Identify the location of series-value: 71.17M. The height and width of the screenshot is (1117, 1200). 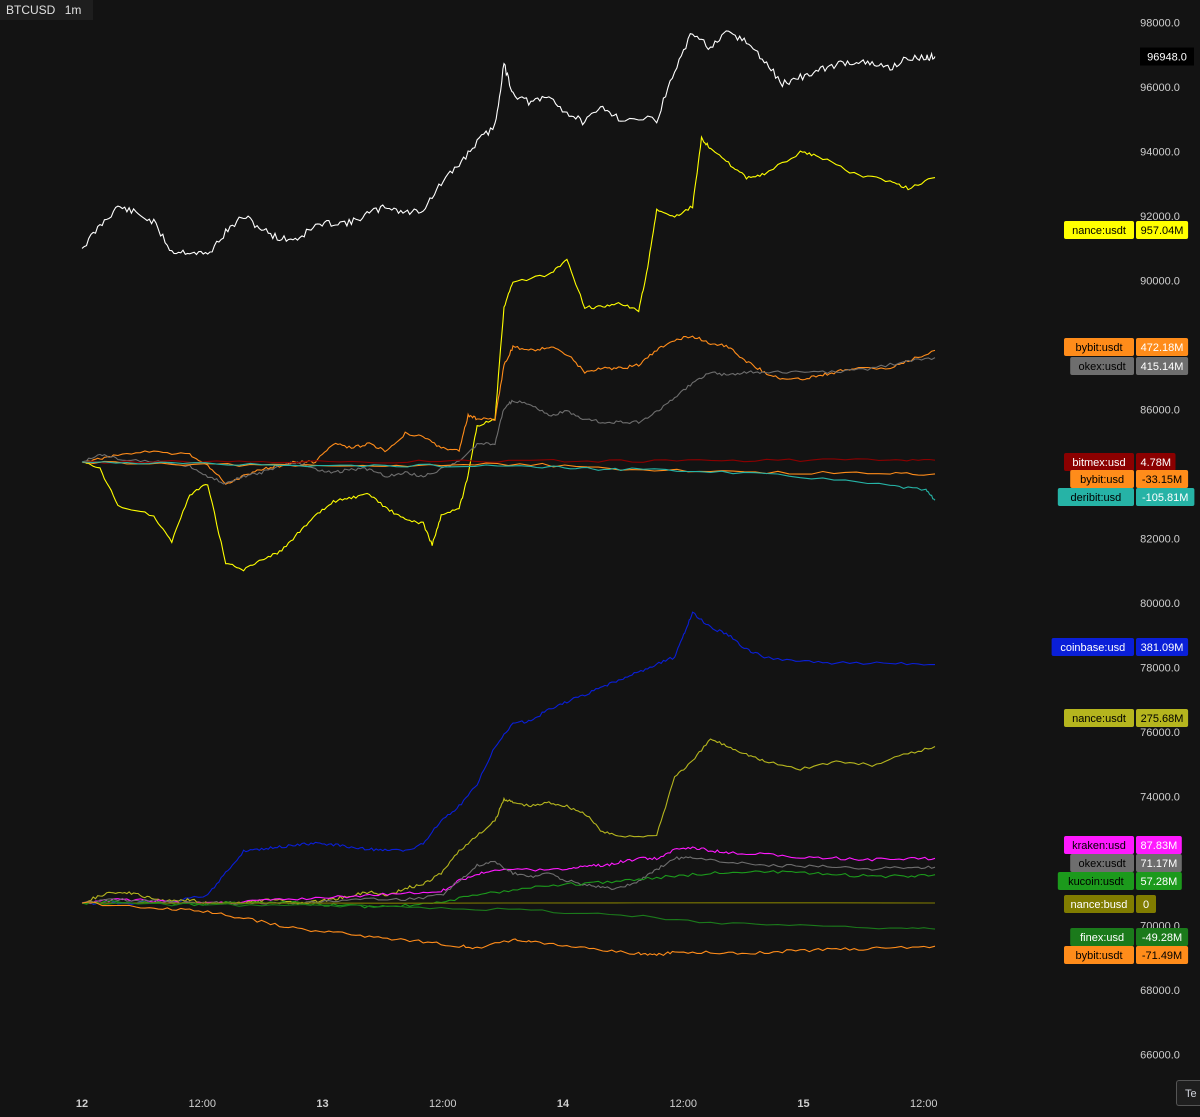
(1159, 864).